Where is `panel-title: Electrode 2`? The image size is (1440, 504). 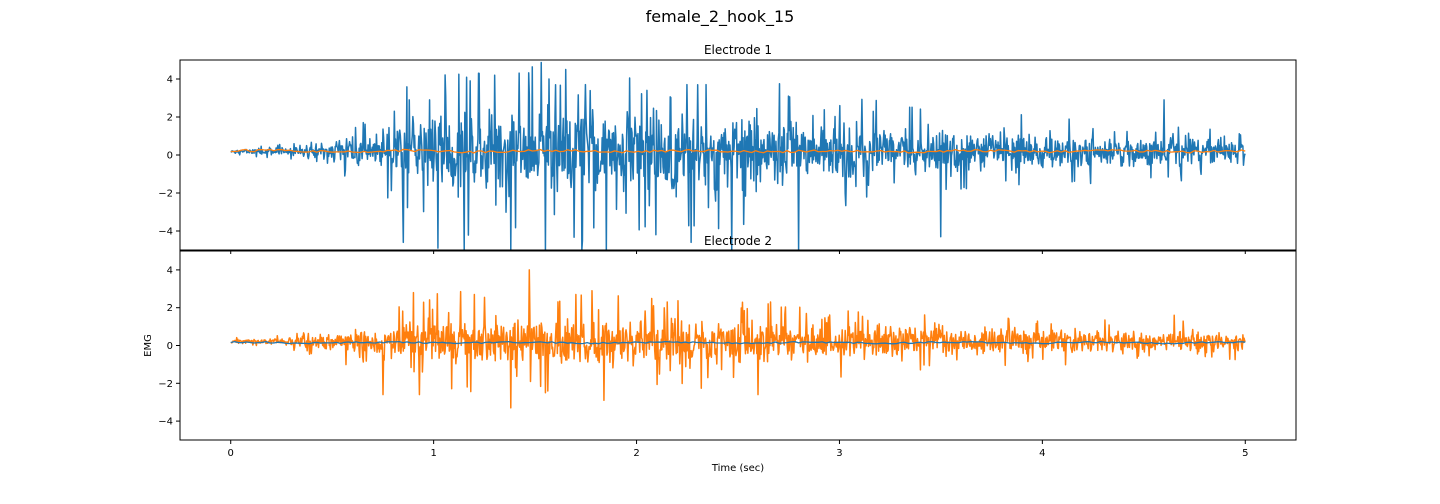
panel-title: Electrode 2 is located at coordinates (738, 241).